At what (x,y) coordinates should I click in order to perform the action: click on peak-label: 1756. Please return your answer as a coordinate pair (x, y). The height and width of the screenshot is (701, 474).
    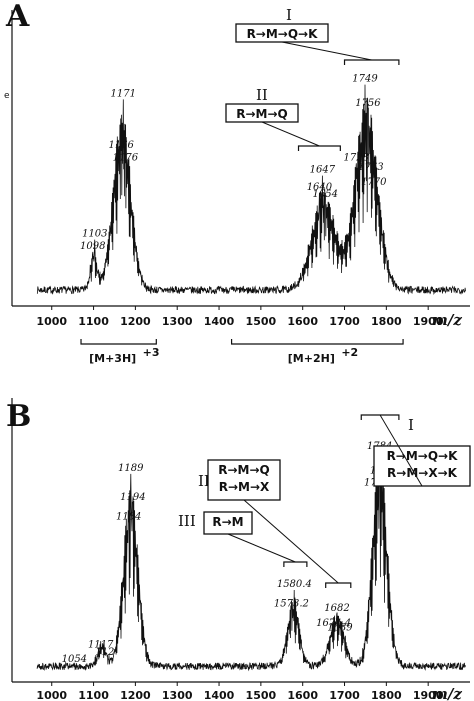
    Looking at the image, I should click on (368, 103).